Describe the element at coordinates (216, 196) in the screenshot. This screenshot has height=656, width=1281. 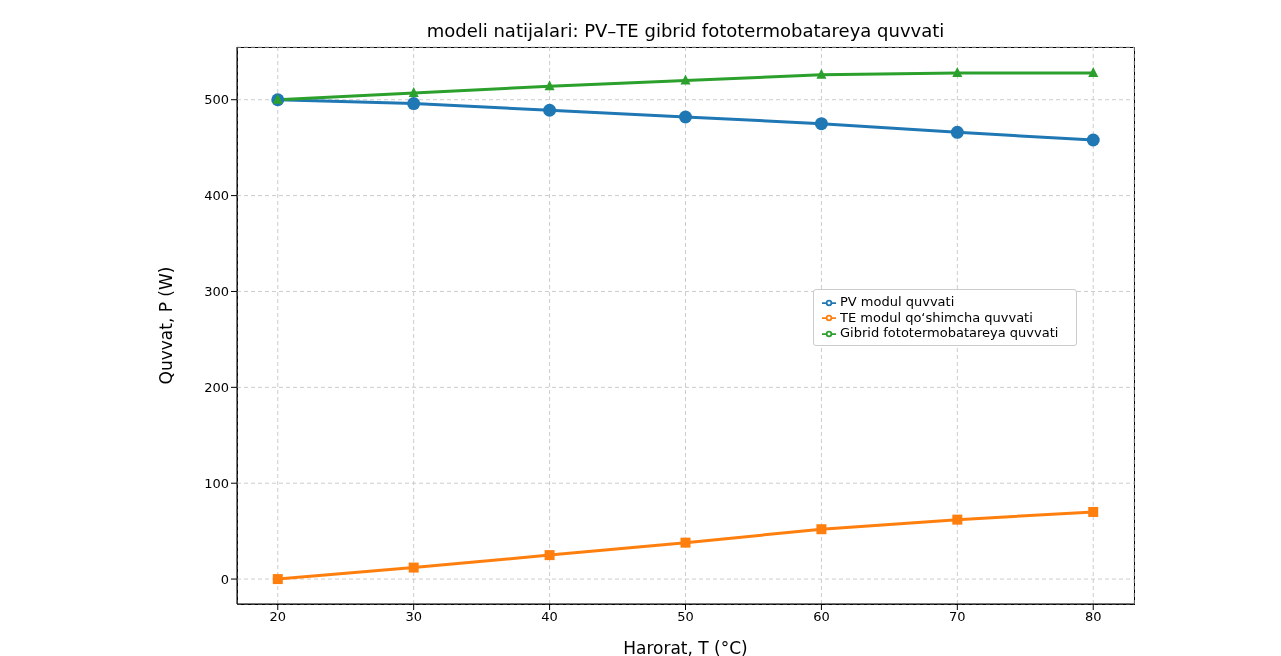
I see `y-tick-label: 400` at that location.